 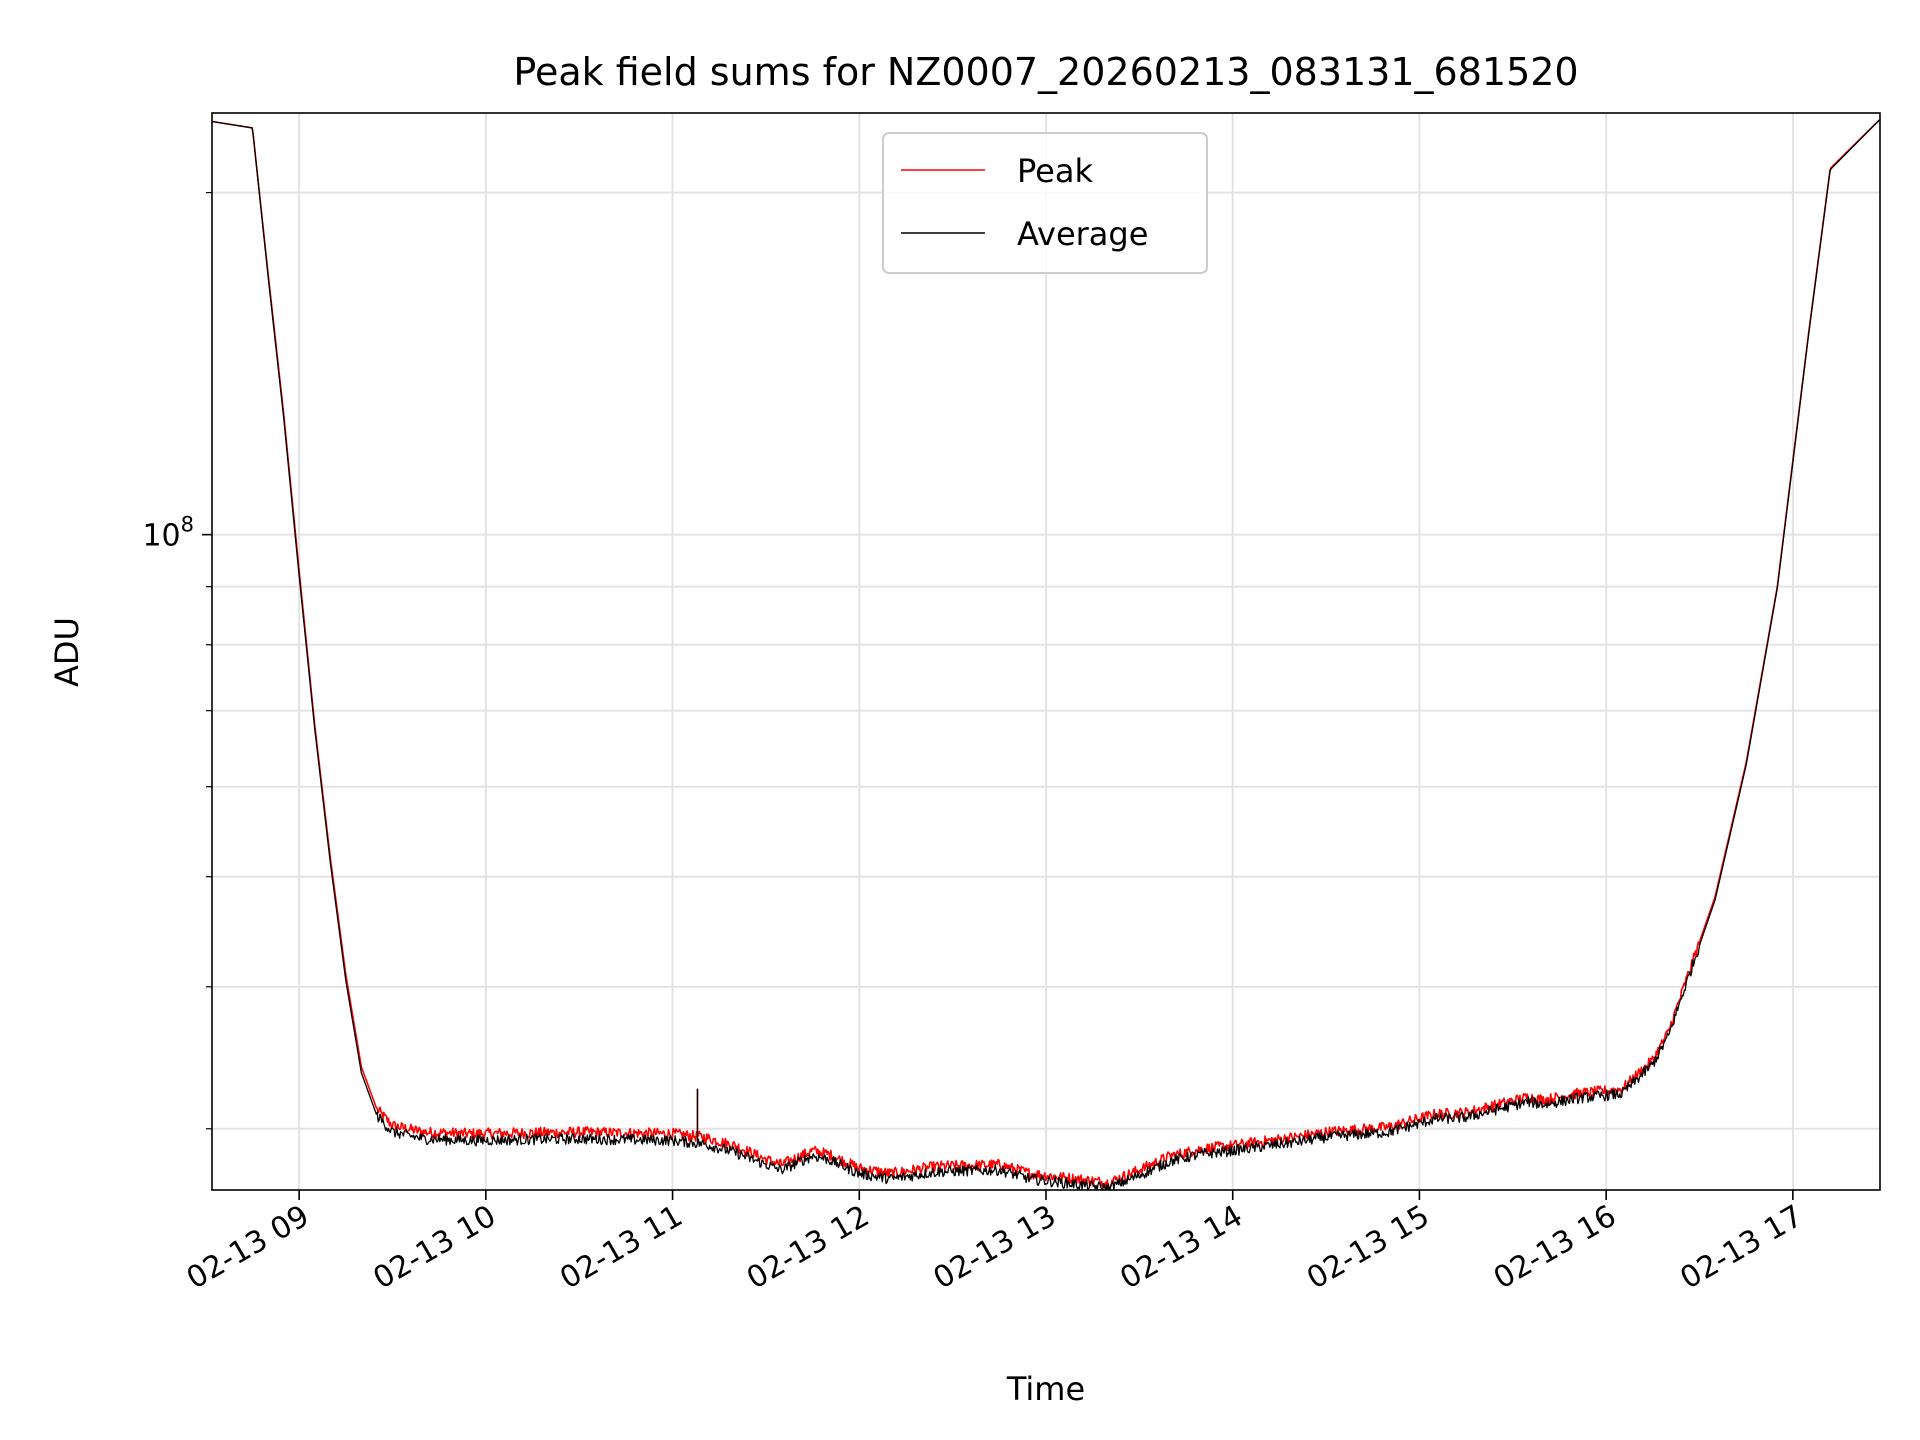 I want to click on x-axis-label: Time, so click(x=1045, y=1389).